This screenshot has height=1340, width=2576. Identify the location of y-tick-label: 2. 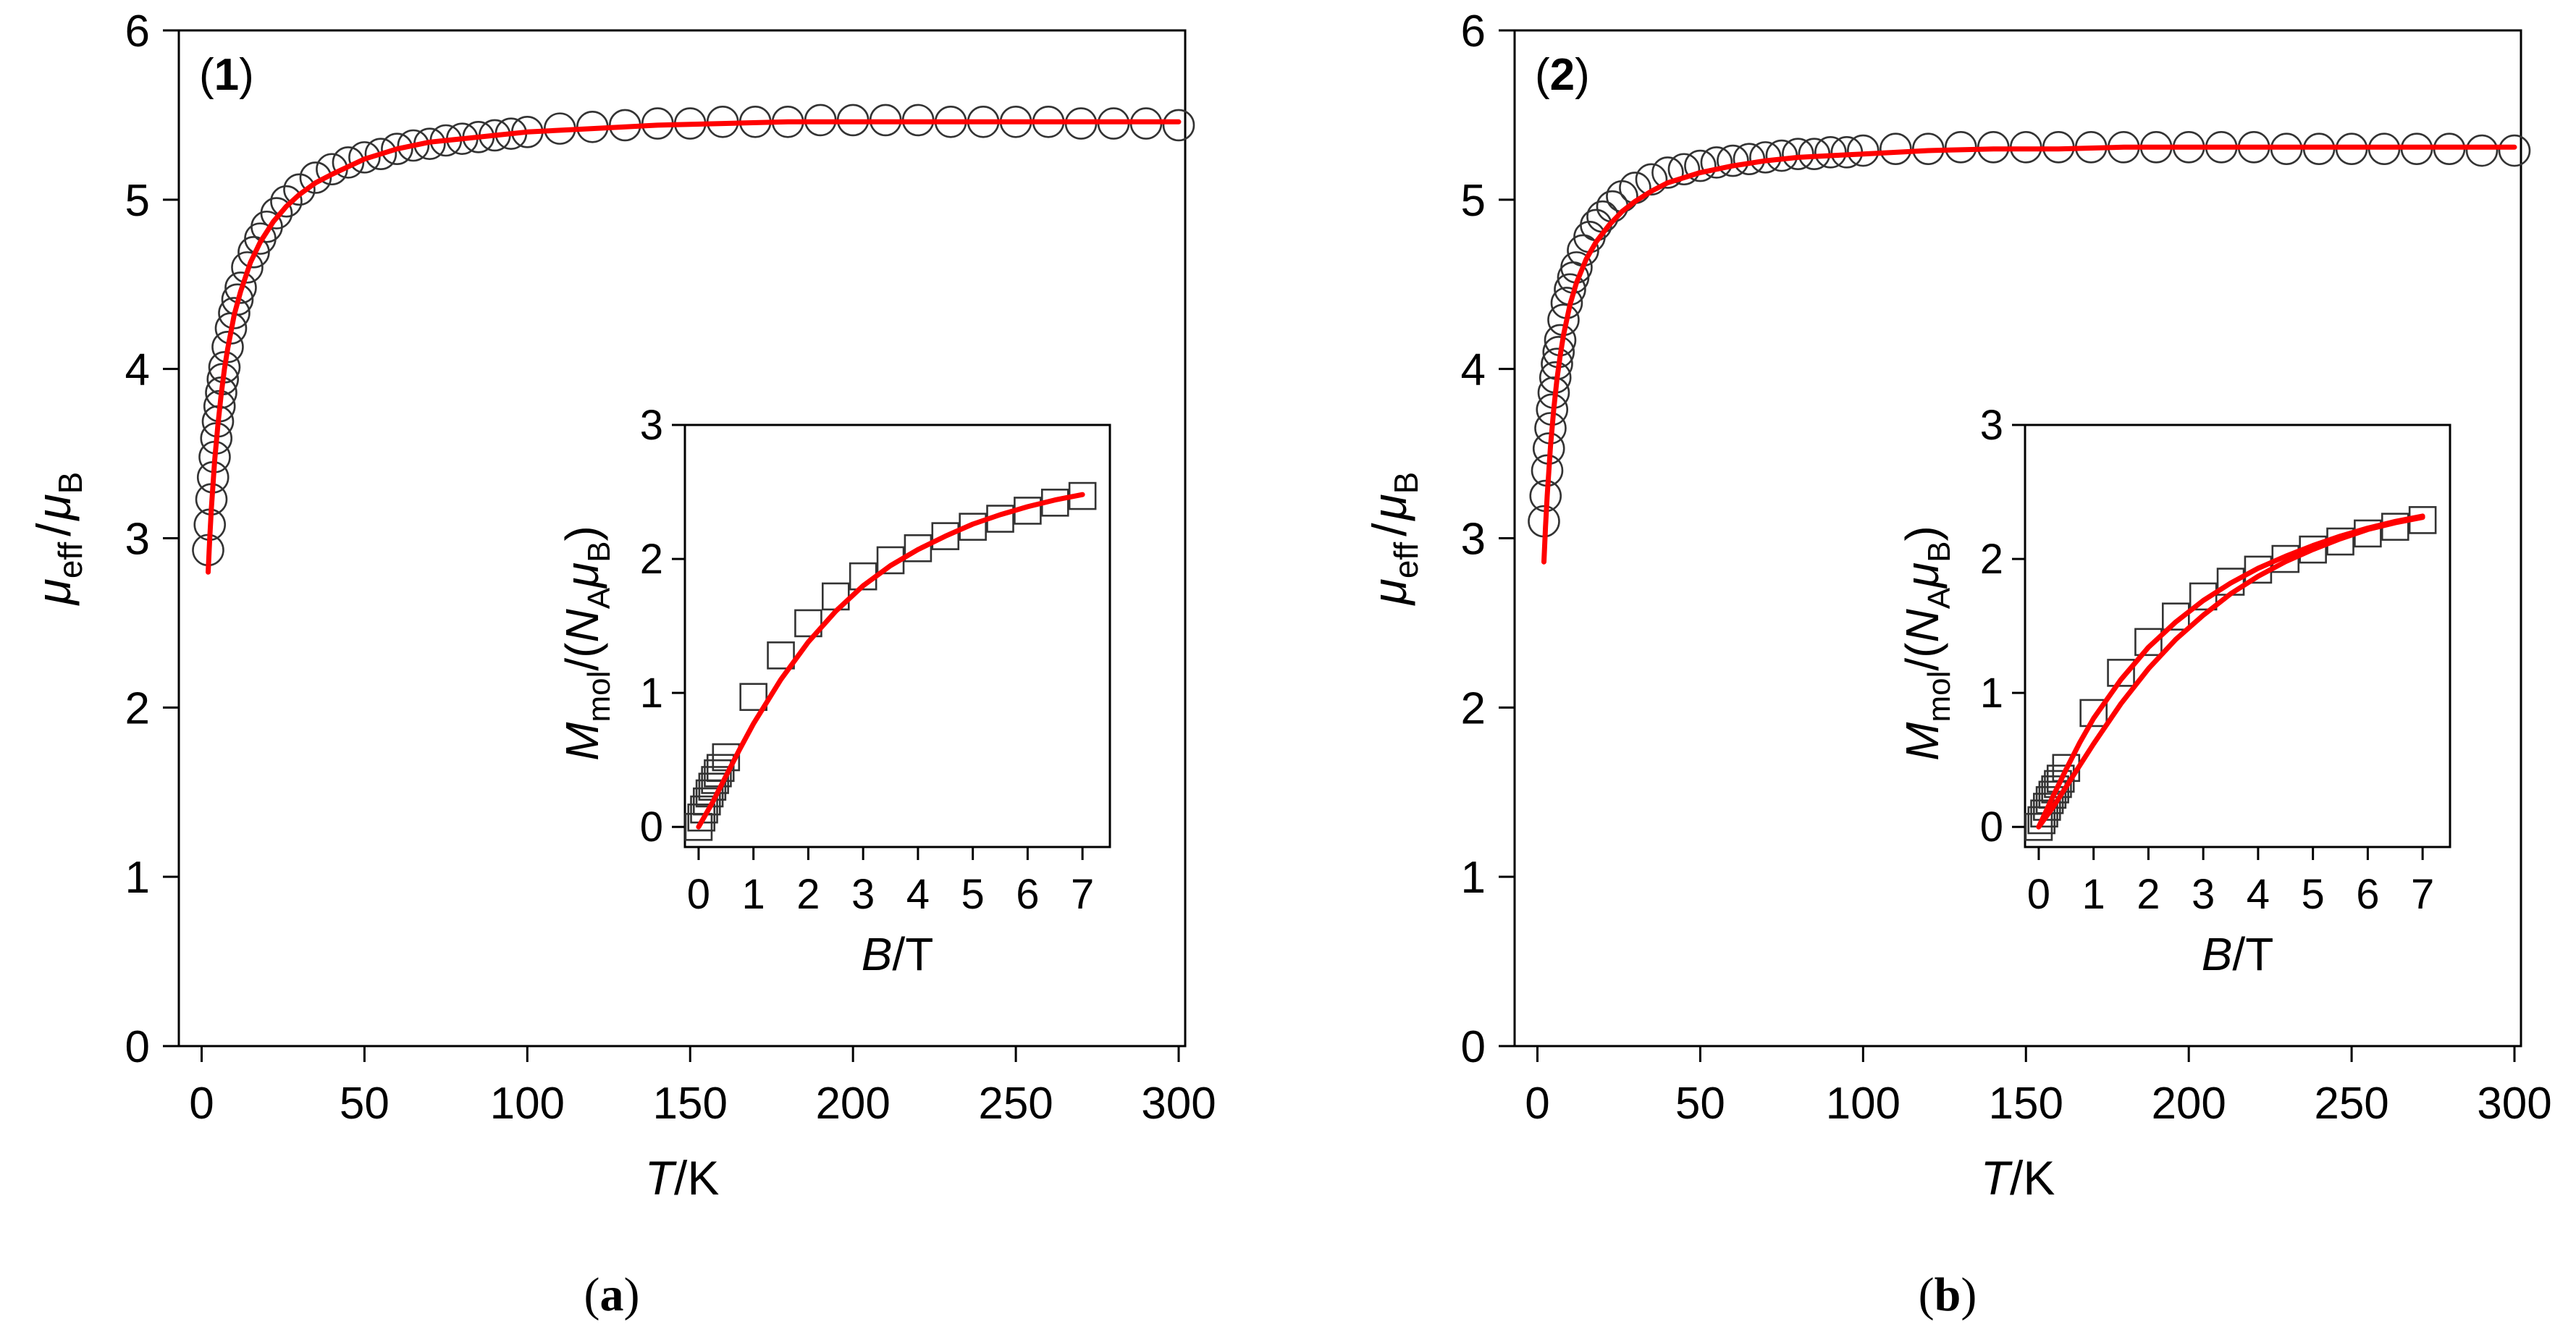
(1473, 708).